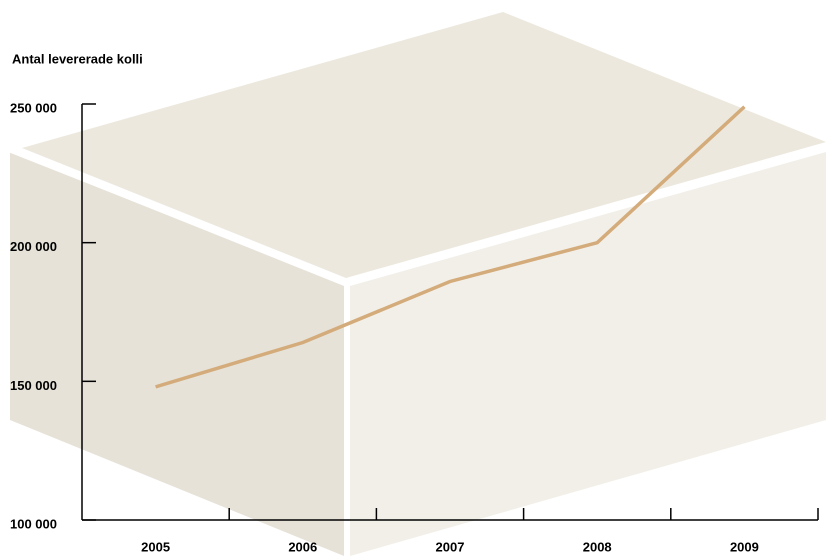 The height and width of the screenshot is (556, 826). I want to click on x-tick-label: 2008, so click(597, 546).